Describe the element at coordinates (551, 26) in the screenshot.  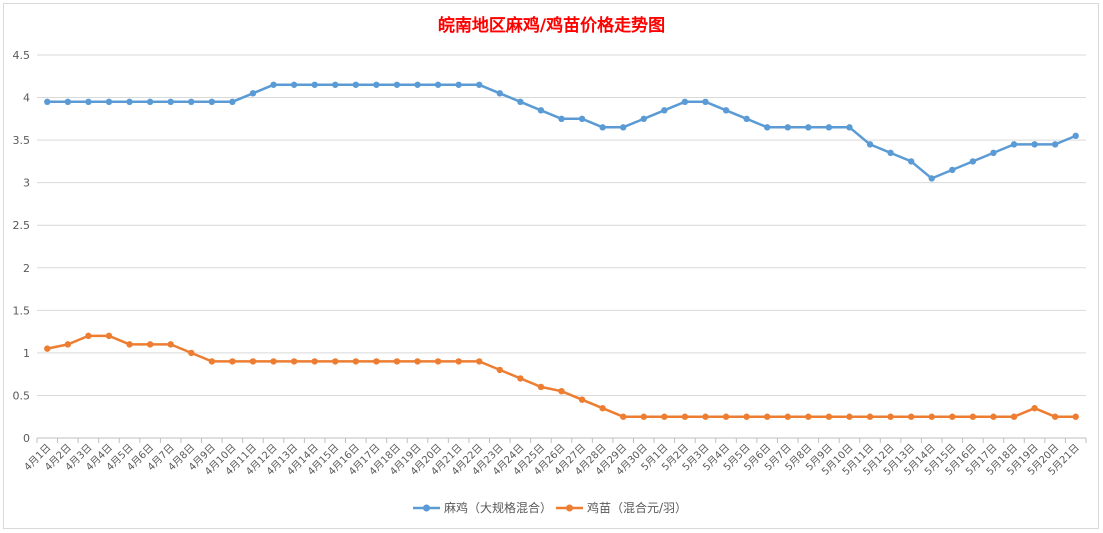
I see `chart-title: 皖南地区麻鸡/鸡苗价格走势图` at that location.